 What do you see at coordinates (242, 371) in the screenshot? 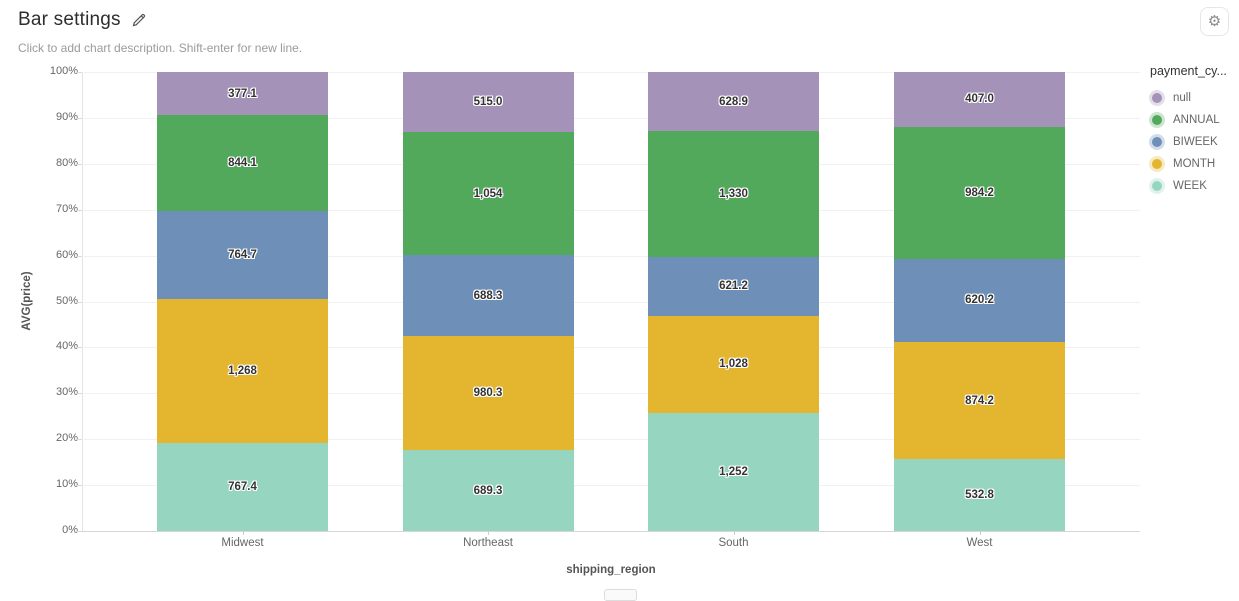
I see `bar-segment-month-midwest: 1,268` at bounding box center [242, 371].